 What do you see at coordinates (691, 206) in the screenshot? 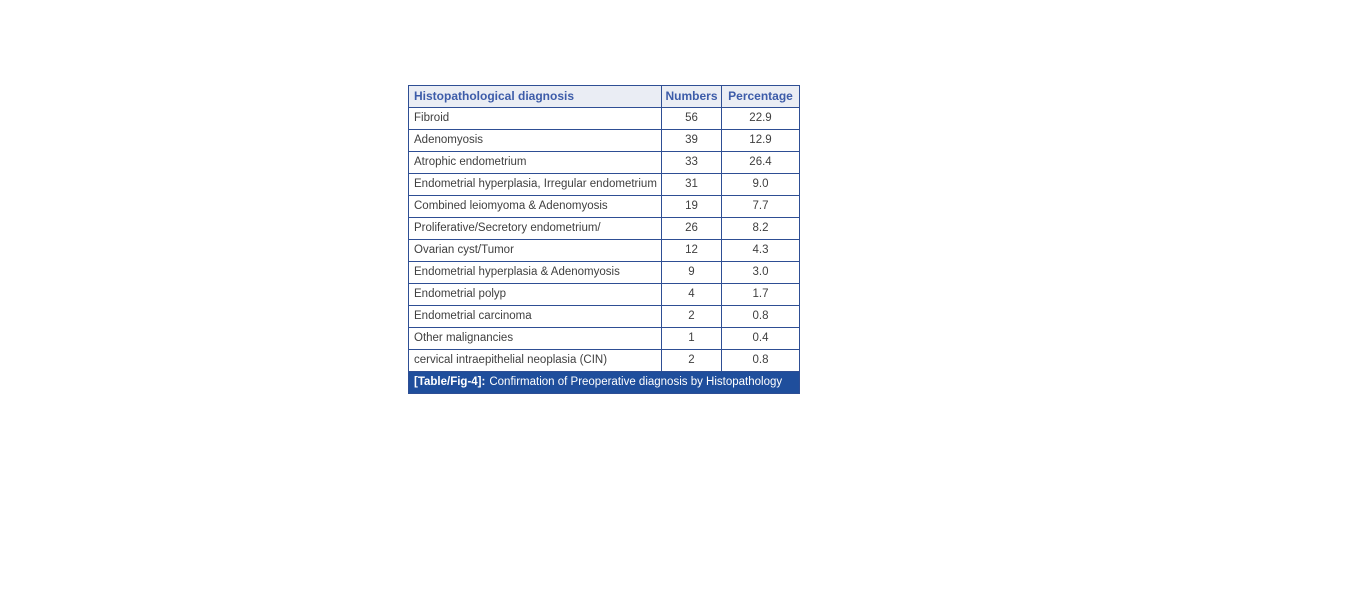
I see `numbers-cell: 19` at bounding box center [691, 206].